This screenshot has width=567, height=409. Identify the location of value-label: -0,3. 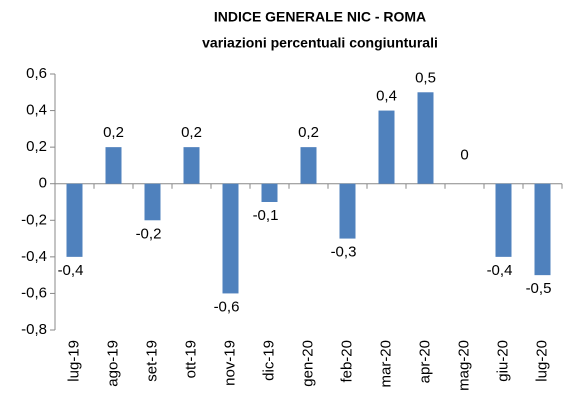
(344, 252).